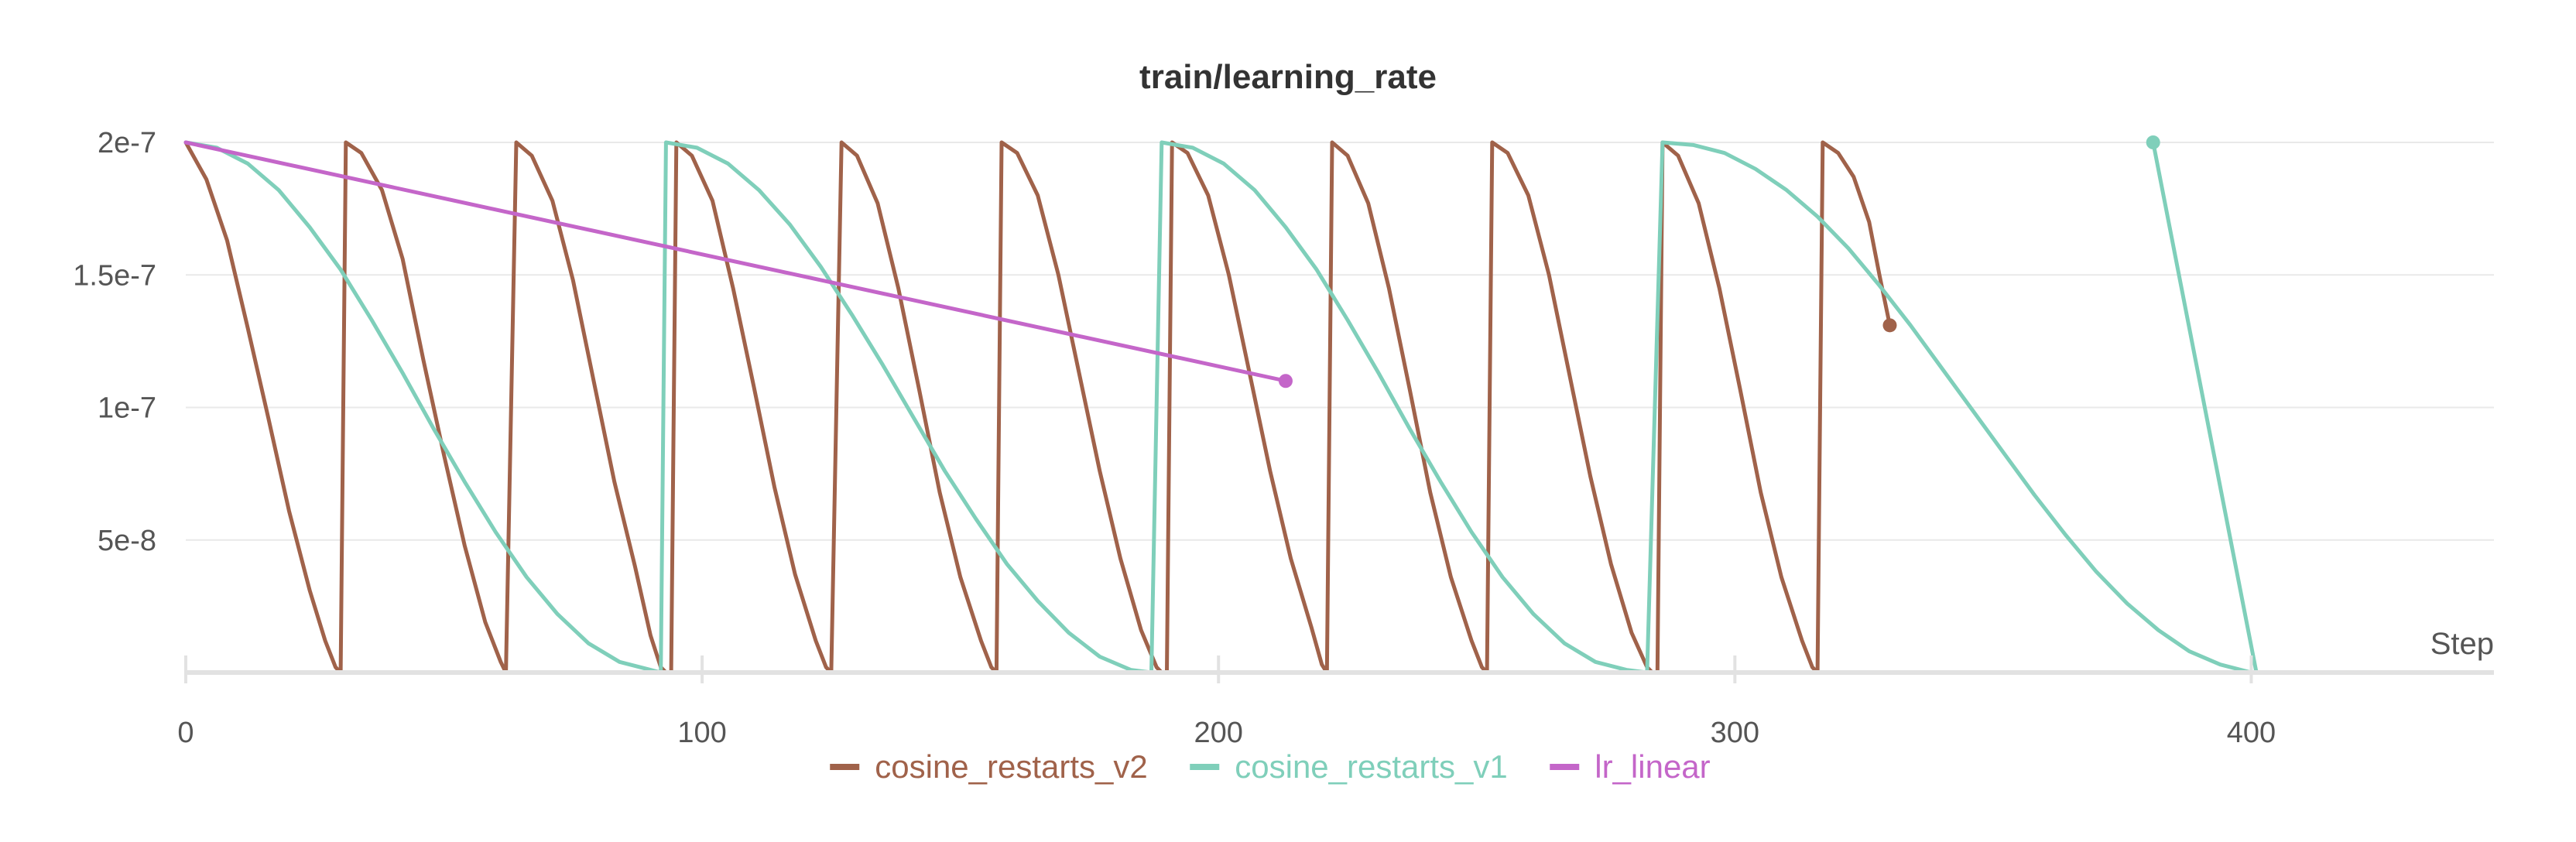 Image resolution: width=2576 pixels, height=842 pixels. What do you see at coordinates (1371, 767) in the screenshot?
I see `legend-label: cosine_restarts_v1` at bounding box center [1371, 767].